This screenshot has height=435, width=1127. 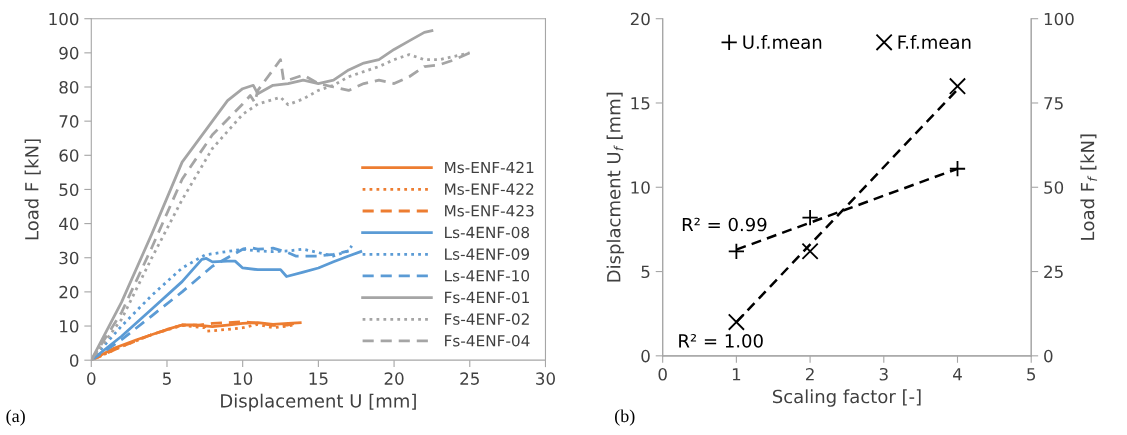 I want to click on y-tick-label: 30, so click(x=69, y=258).